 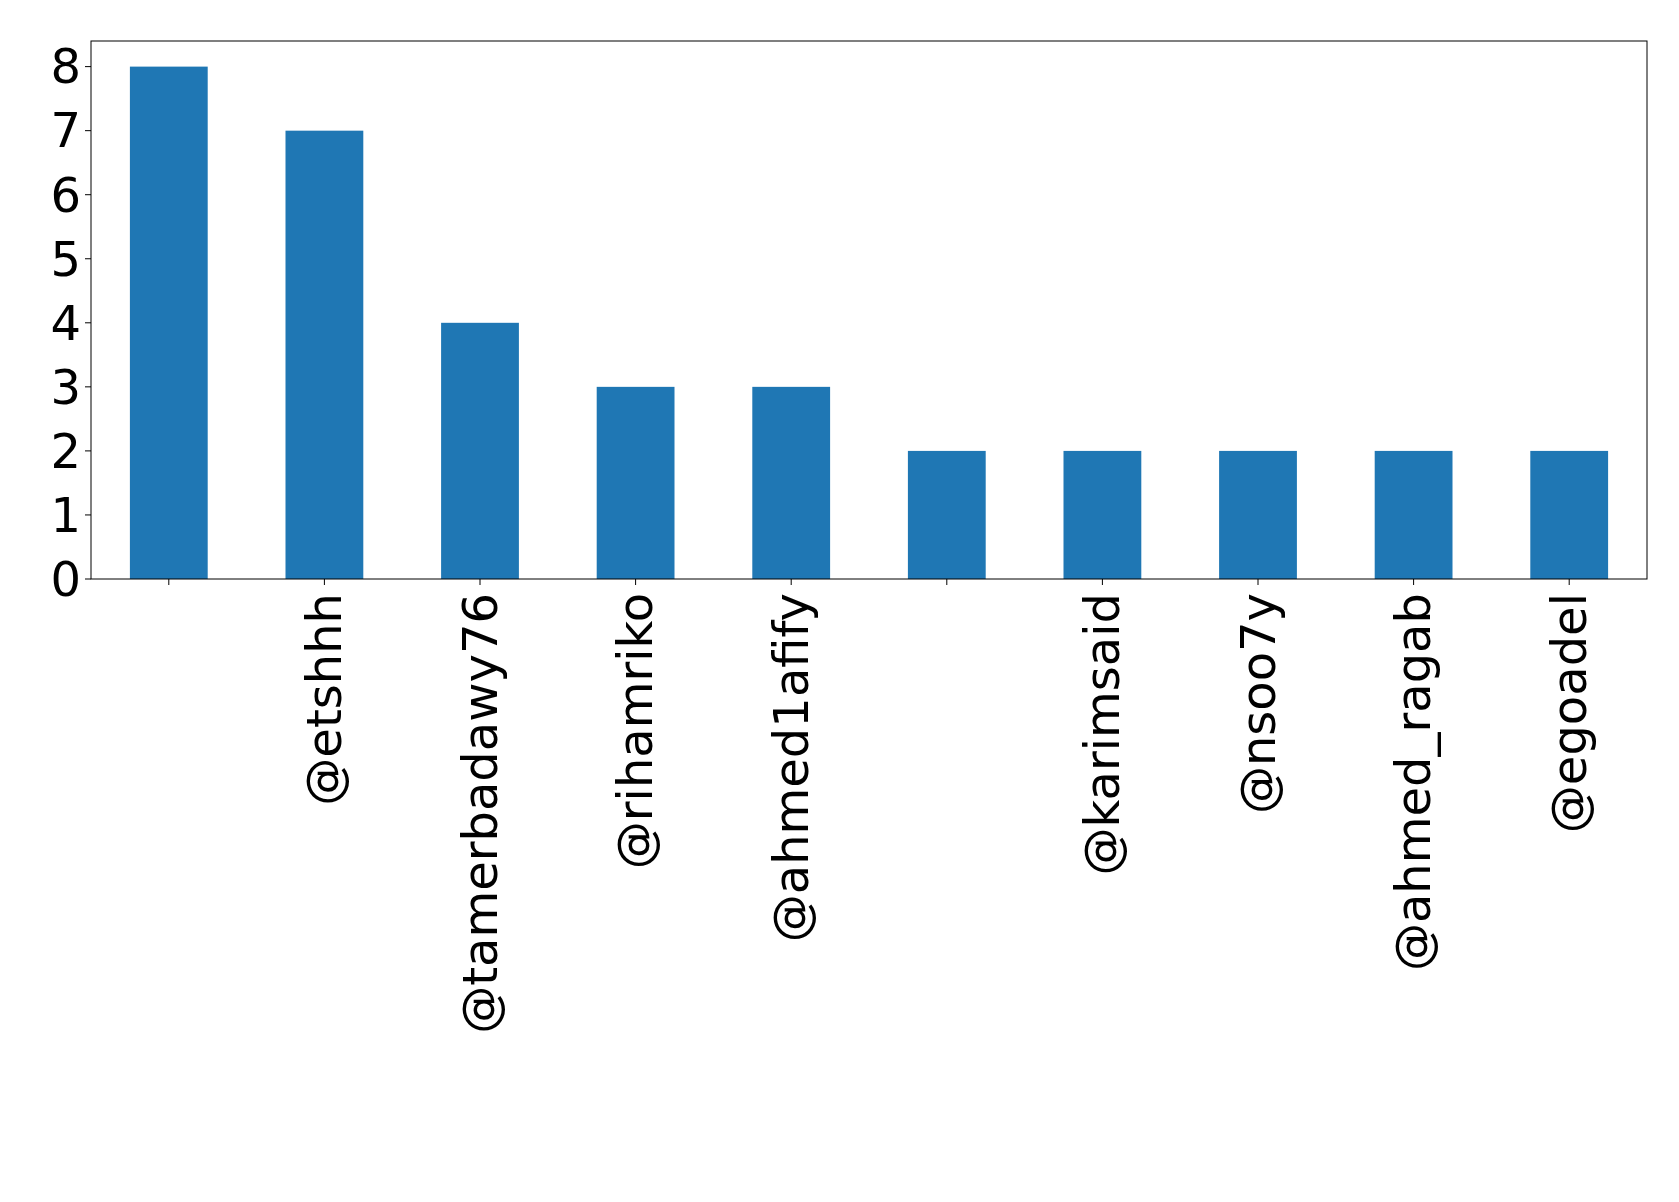 I want to click on x-tick-label: @etshhh, so click(x=324, y=699).